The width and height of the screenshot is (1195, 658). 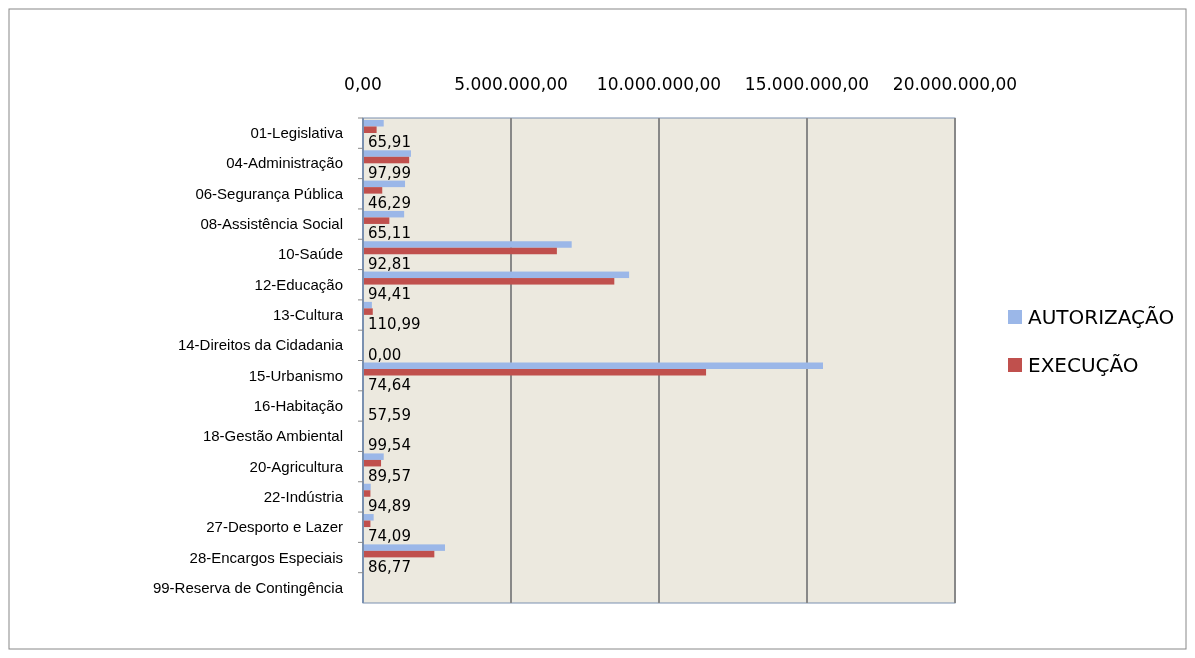 What do you see at coordinates (266, 557) in the screenshot?
I see `y-tick-label: 28-Encargos Especiais` at bounding box center [266, 557].